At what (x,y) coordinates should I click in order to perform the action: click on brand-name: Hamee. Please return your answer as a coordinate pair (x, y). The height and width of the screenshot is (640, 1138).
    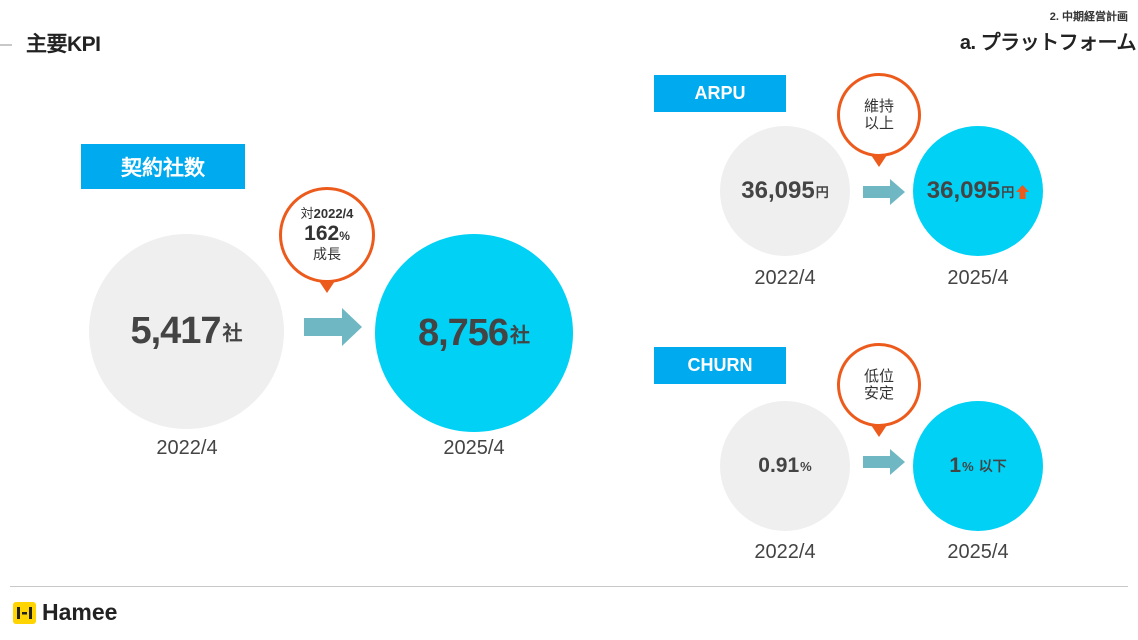
    Looking at the image, I should click on (80, 612).